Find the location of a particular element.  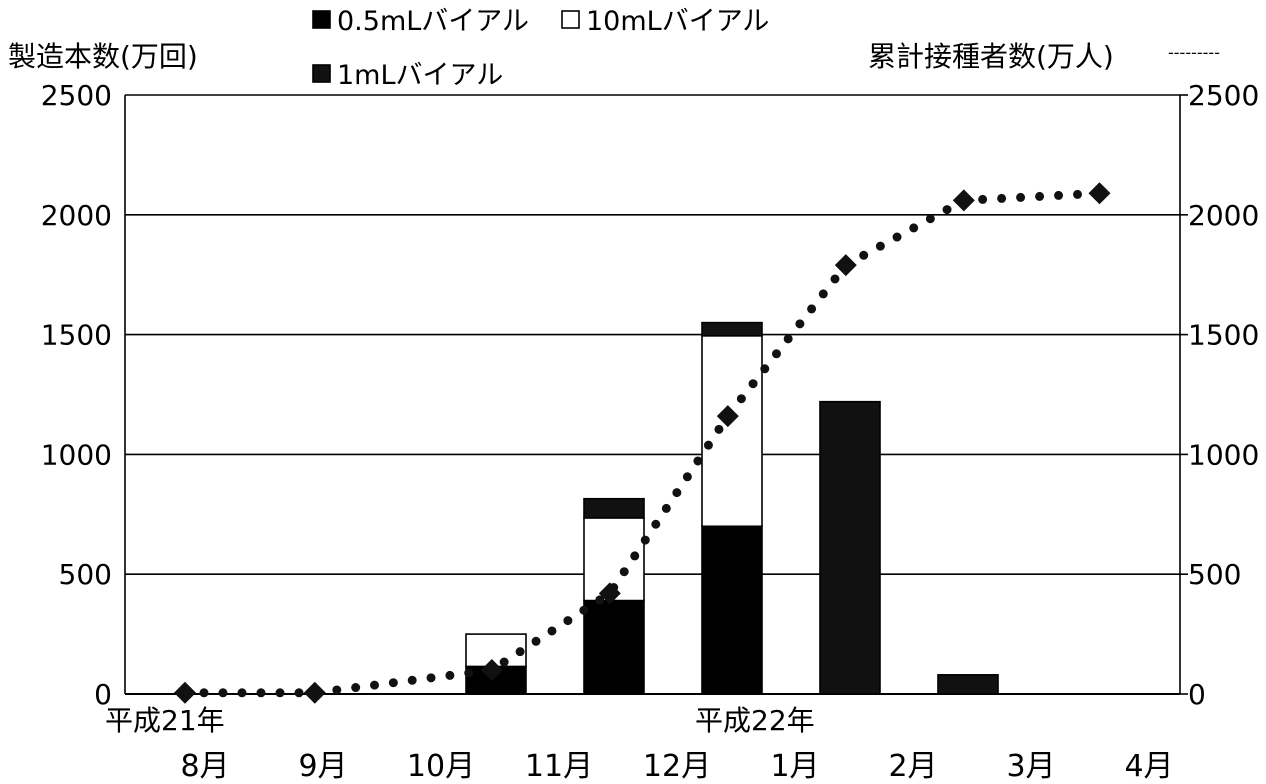

y-axis-label-left: 製造本数(万回) is located at coordinates (103, 56).